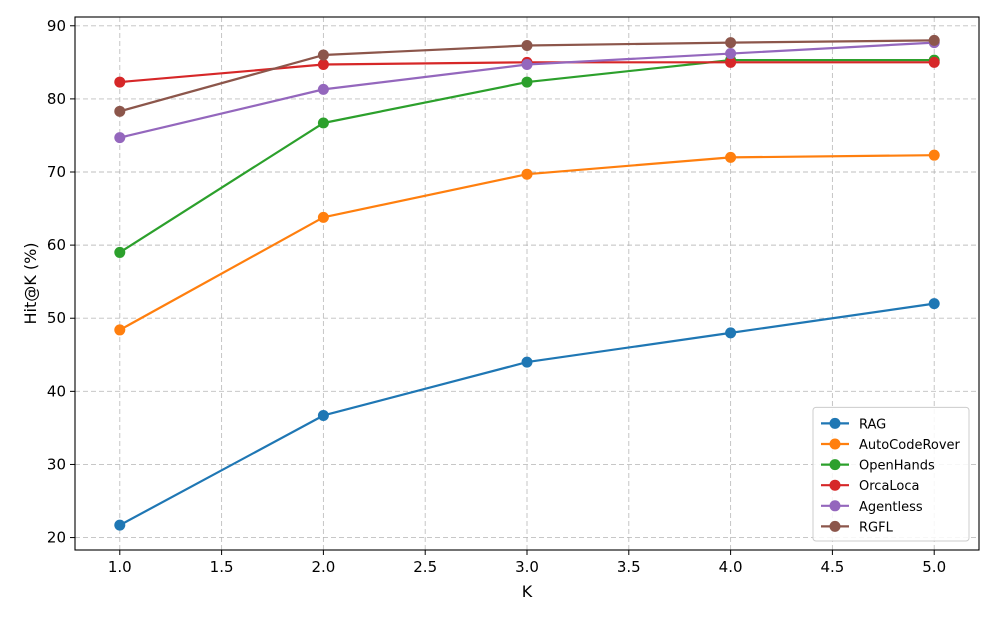 Image resolution: width=996 pixels, height=623 pixels. I want to click on y-tick-label: 20, so click(56, 538).